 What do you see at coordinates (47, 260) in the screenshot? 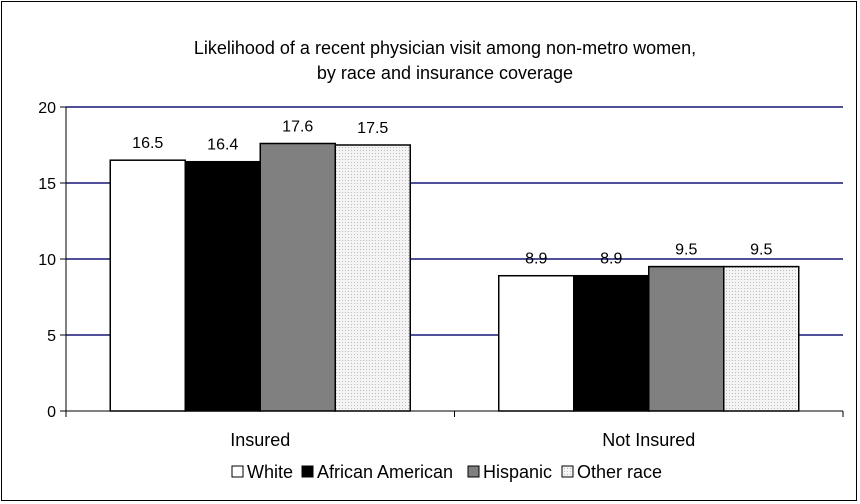
I see `y-tick-label: 10` at bounding box center [47, 260].